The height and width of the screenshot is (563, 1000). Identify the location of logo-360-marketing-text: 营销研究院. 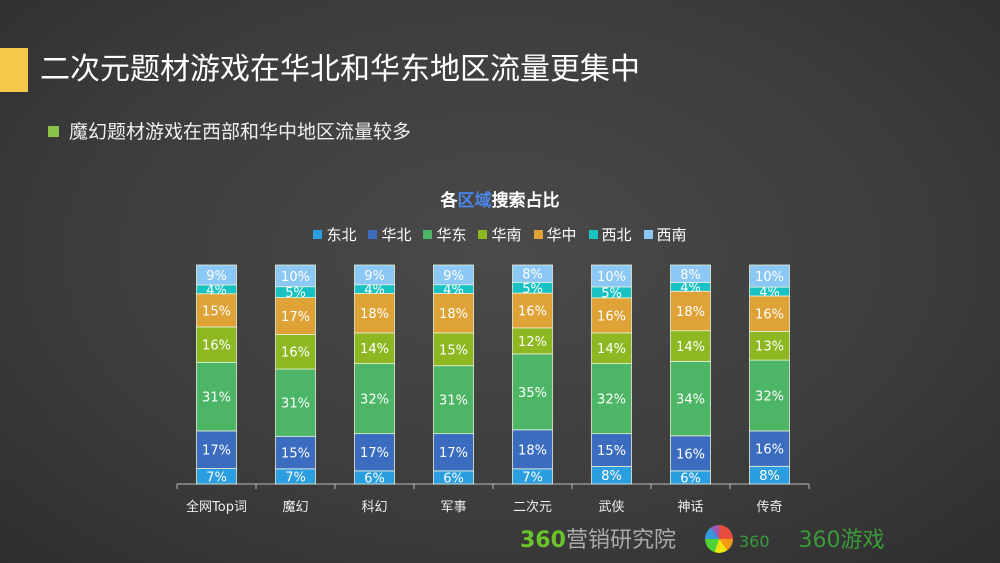
(620, 540).